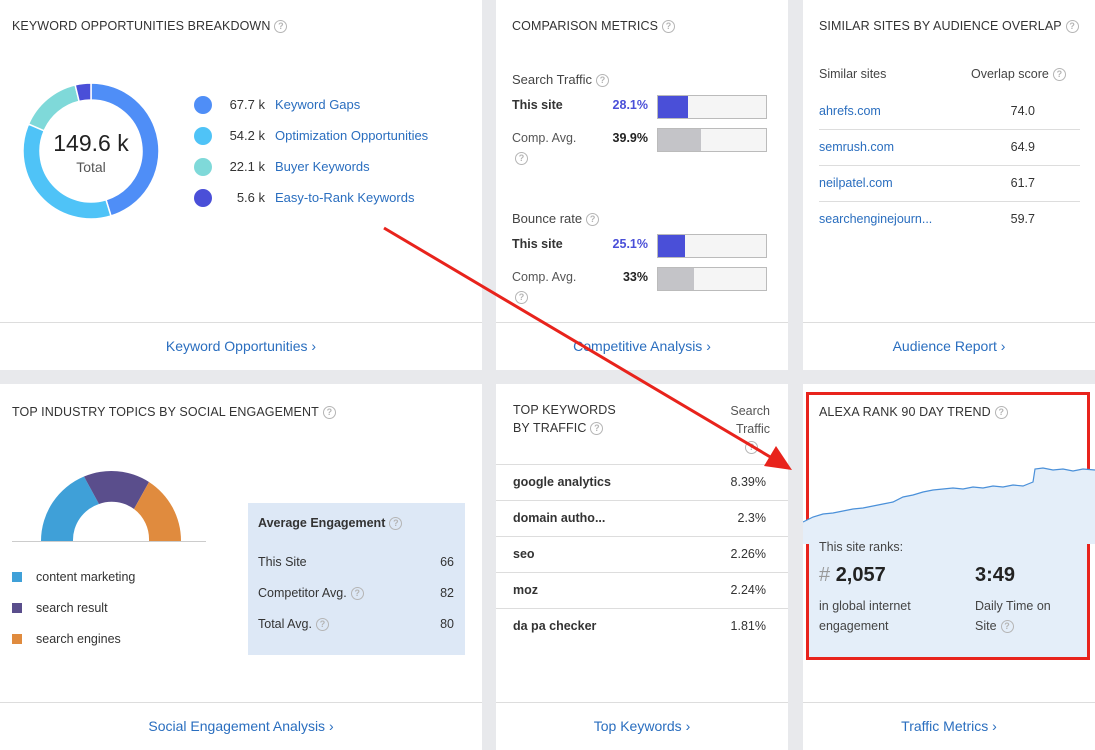  I want to click on keyword-name: da pa checker, so click(555, 626).